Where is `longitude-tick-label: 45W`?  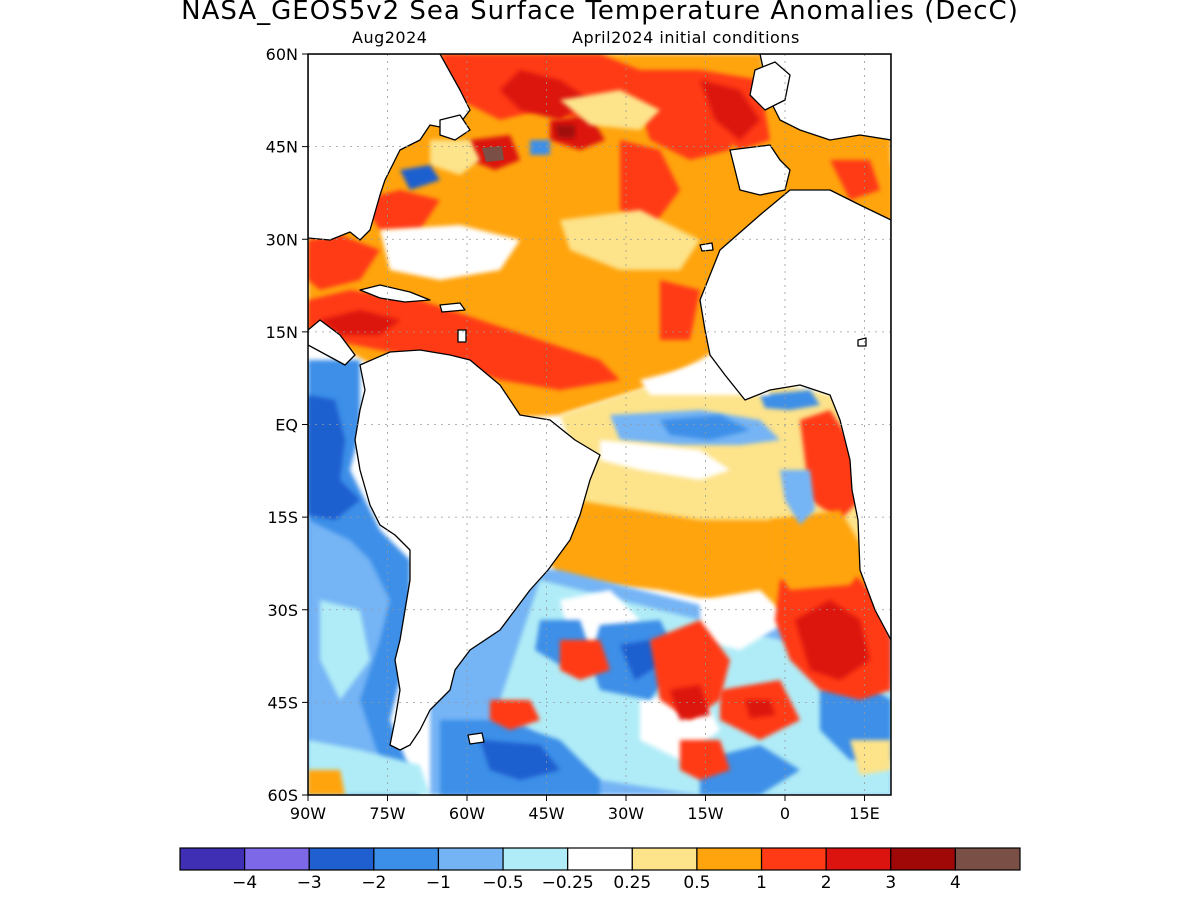 longitude-tick-label: 45W is located at coordinates (546, 813).